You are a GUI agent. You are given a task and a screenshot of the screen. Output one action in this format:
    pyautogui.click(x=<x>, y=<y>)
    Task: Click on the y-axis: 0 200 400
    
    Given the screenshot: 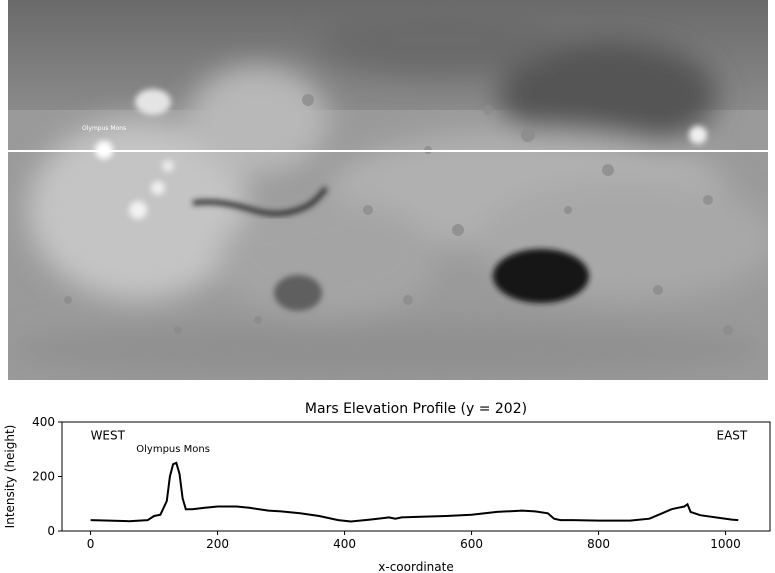 What is the action you would take?
    pyautogui.click(x=47, y=476)
    